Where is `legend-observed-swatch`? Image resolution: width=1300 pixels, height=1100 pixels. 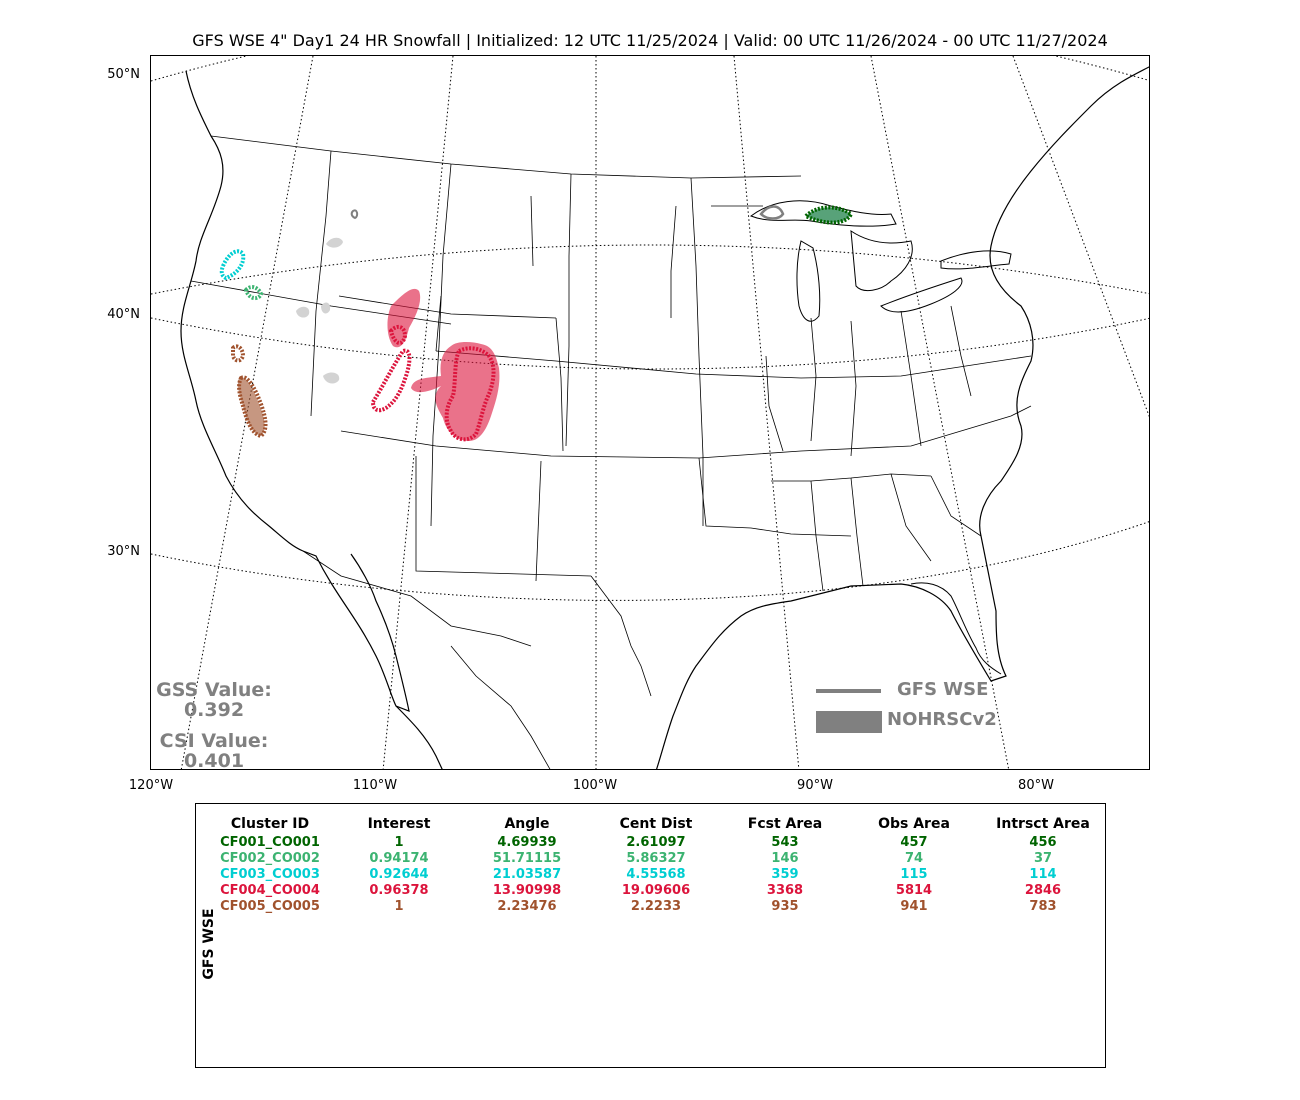
legend-observed-swatch is located at coordinates (849, 722).